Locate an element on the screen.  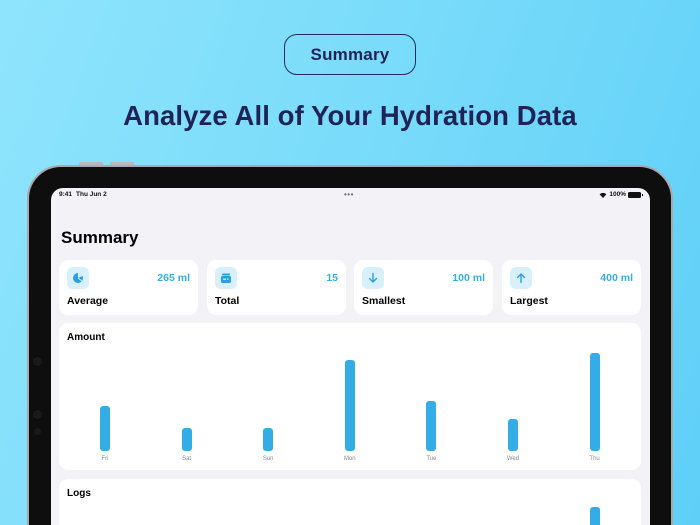
stat-card-total: 15 Total is located at coordinates (276, 287).